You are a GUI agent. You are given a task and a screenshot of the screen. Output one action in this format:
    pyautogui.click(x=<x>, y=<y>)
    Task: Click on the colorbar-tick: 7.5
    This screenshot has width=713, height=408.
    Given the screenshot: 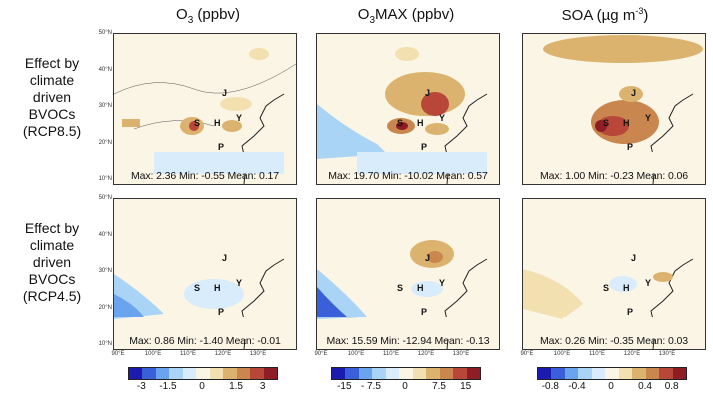 What is the action you would take?
    pyautogui.click(x=439, y=386)
    